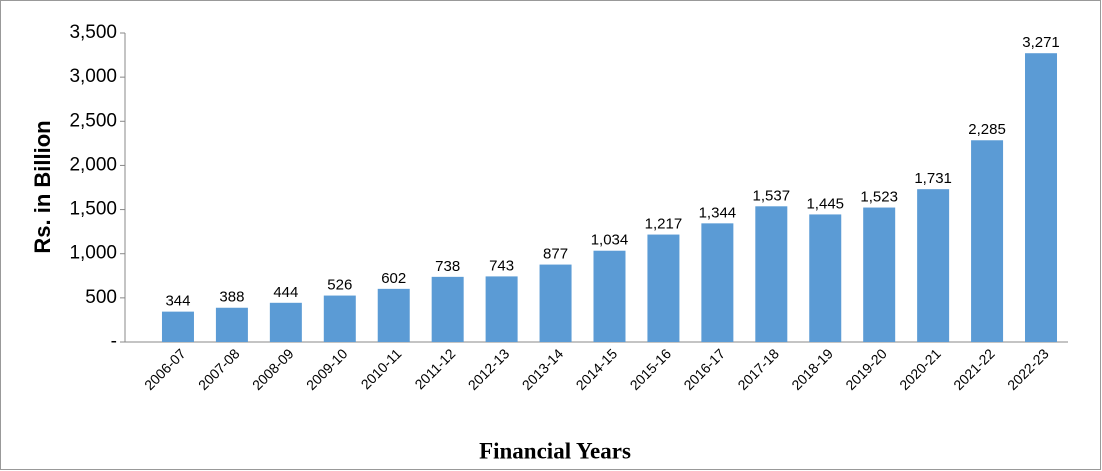 Image resolution: width=1102 pixels, height=471 pixels. What do you see at coordinates (879, 197) in the screenshot?
I see `data-label: 1,523` at bounding box center [879, 197].